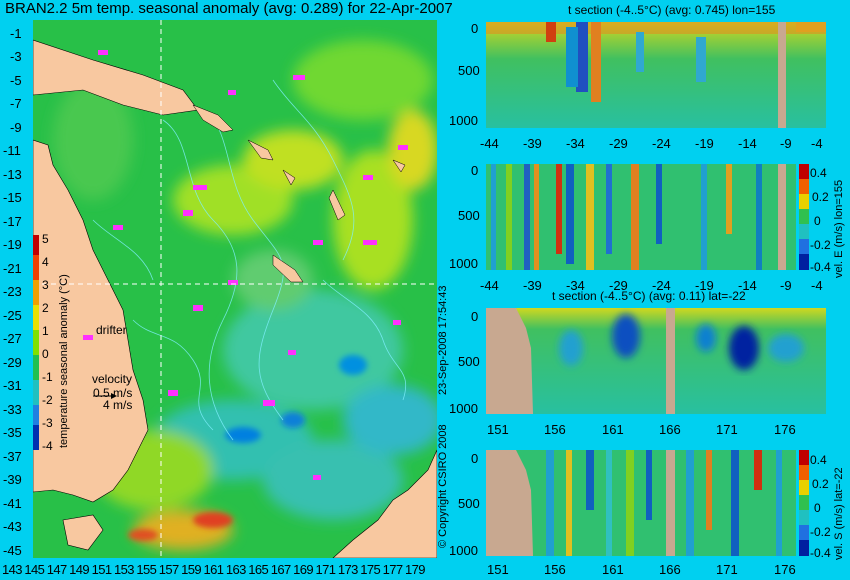 This screenshot has width=850, height=580. I want to click on panel-4-xtick: 156, so click(555, 569).